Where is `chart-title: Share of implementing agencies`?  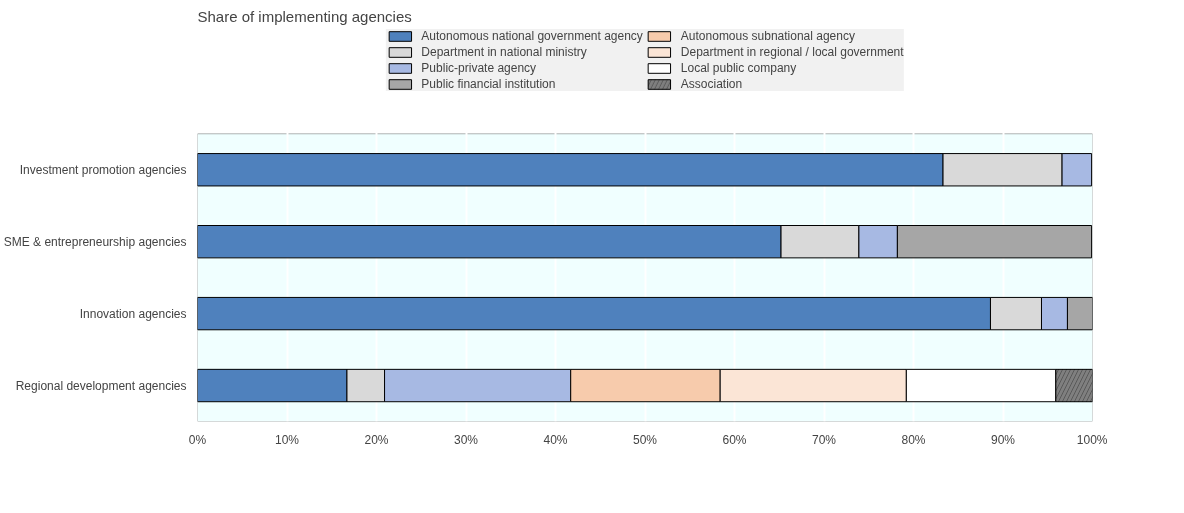
chart-title: Share of implementing agencies is located at coordinates (304, 16).